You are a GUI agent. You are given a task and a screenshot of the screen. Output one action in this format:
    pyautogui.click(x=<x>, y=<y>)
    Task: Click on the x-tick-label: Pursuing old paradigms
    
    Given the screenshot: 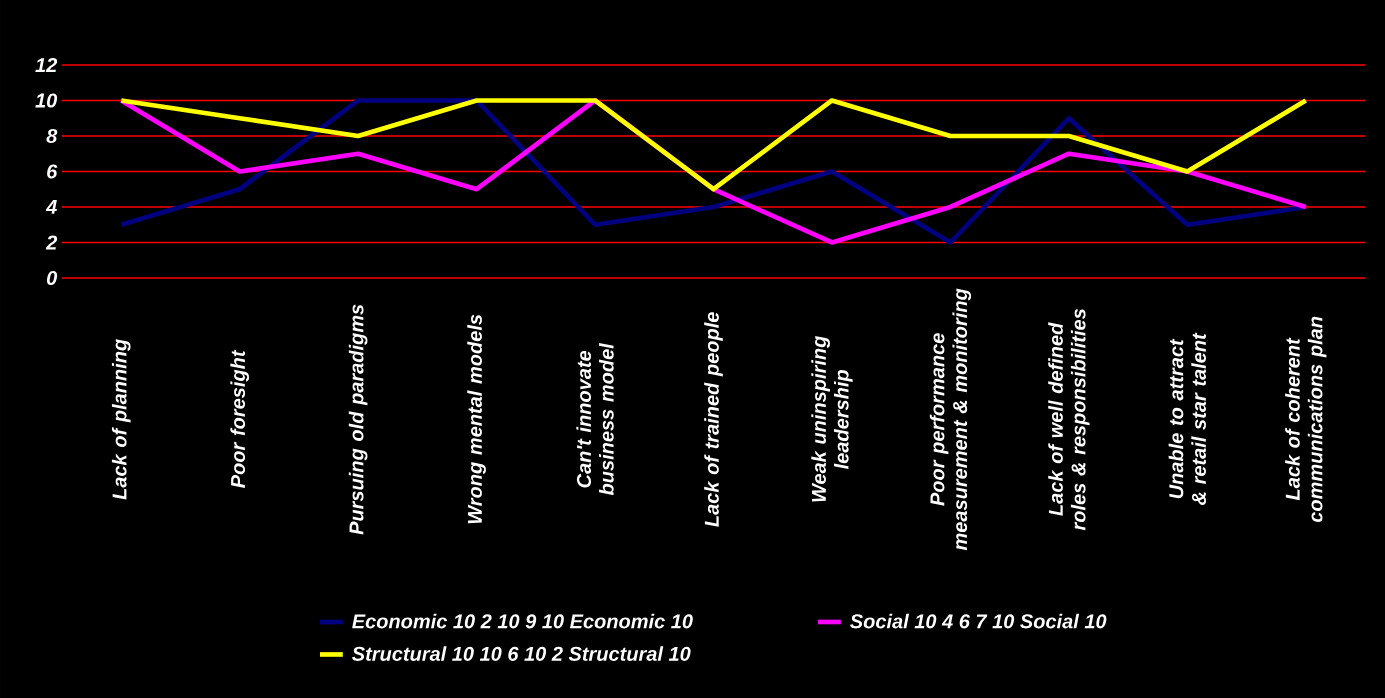 What is the action you would take?
    pyautogui.click(x=358, y=419)
    